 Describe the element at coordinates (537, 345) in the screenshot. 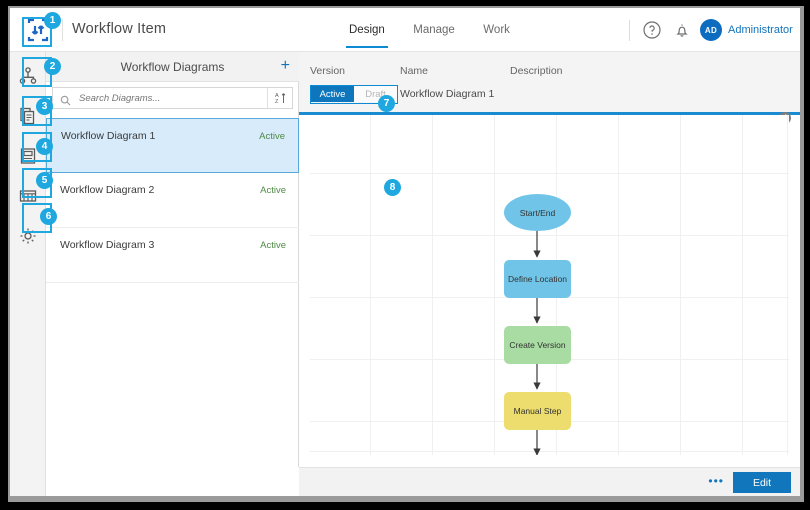

I see `flow-node-create-version: Create Version` at that location.